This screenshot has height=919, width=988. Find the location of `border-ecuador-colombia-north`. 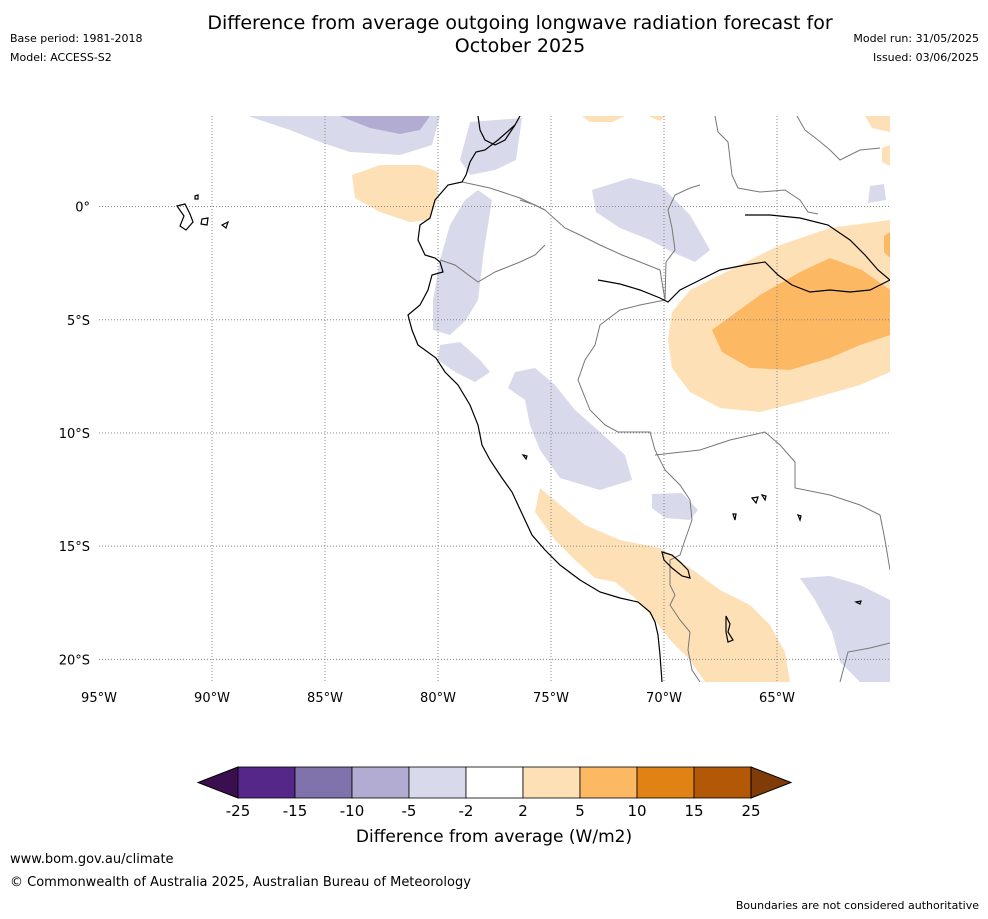

border-ecuador-colombia-north is located at coordinates (532, 205).